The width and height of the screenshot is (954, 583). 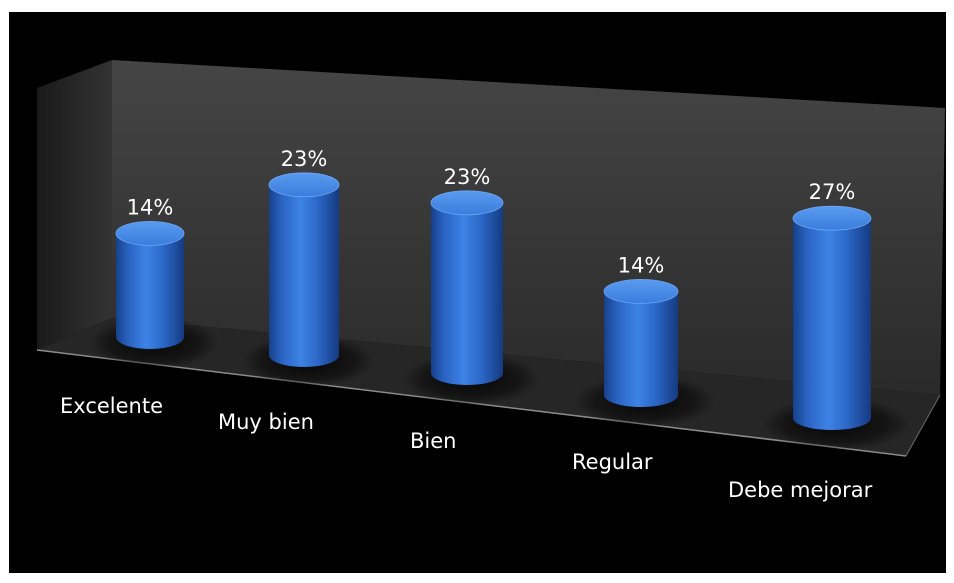 I want to click on side-wall, so click(x=74, y=205).